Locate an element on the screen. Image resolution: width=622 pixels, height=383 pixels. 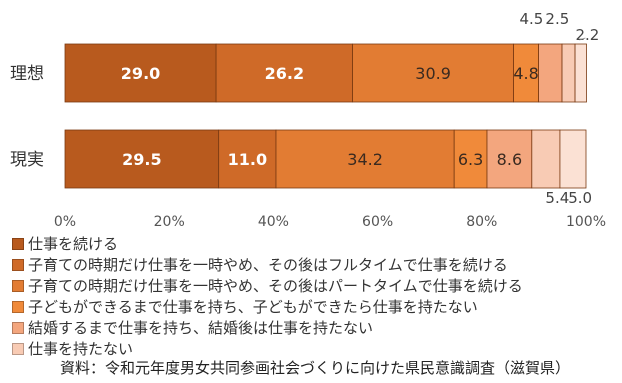
data-label: 29.0 is located at coordinates (140, 73).